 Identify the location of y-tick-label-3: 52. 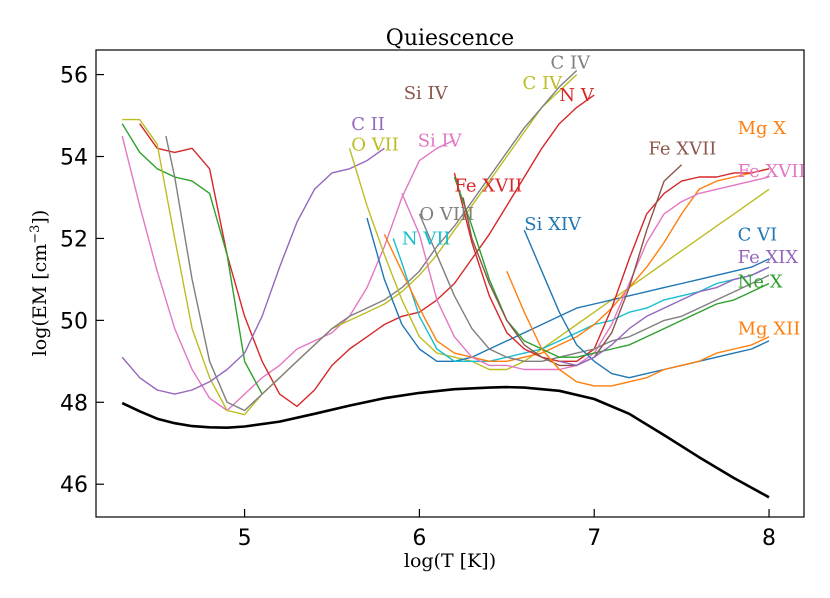
(74, 239).